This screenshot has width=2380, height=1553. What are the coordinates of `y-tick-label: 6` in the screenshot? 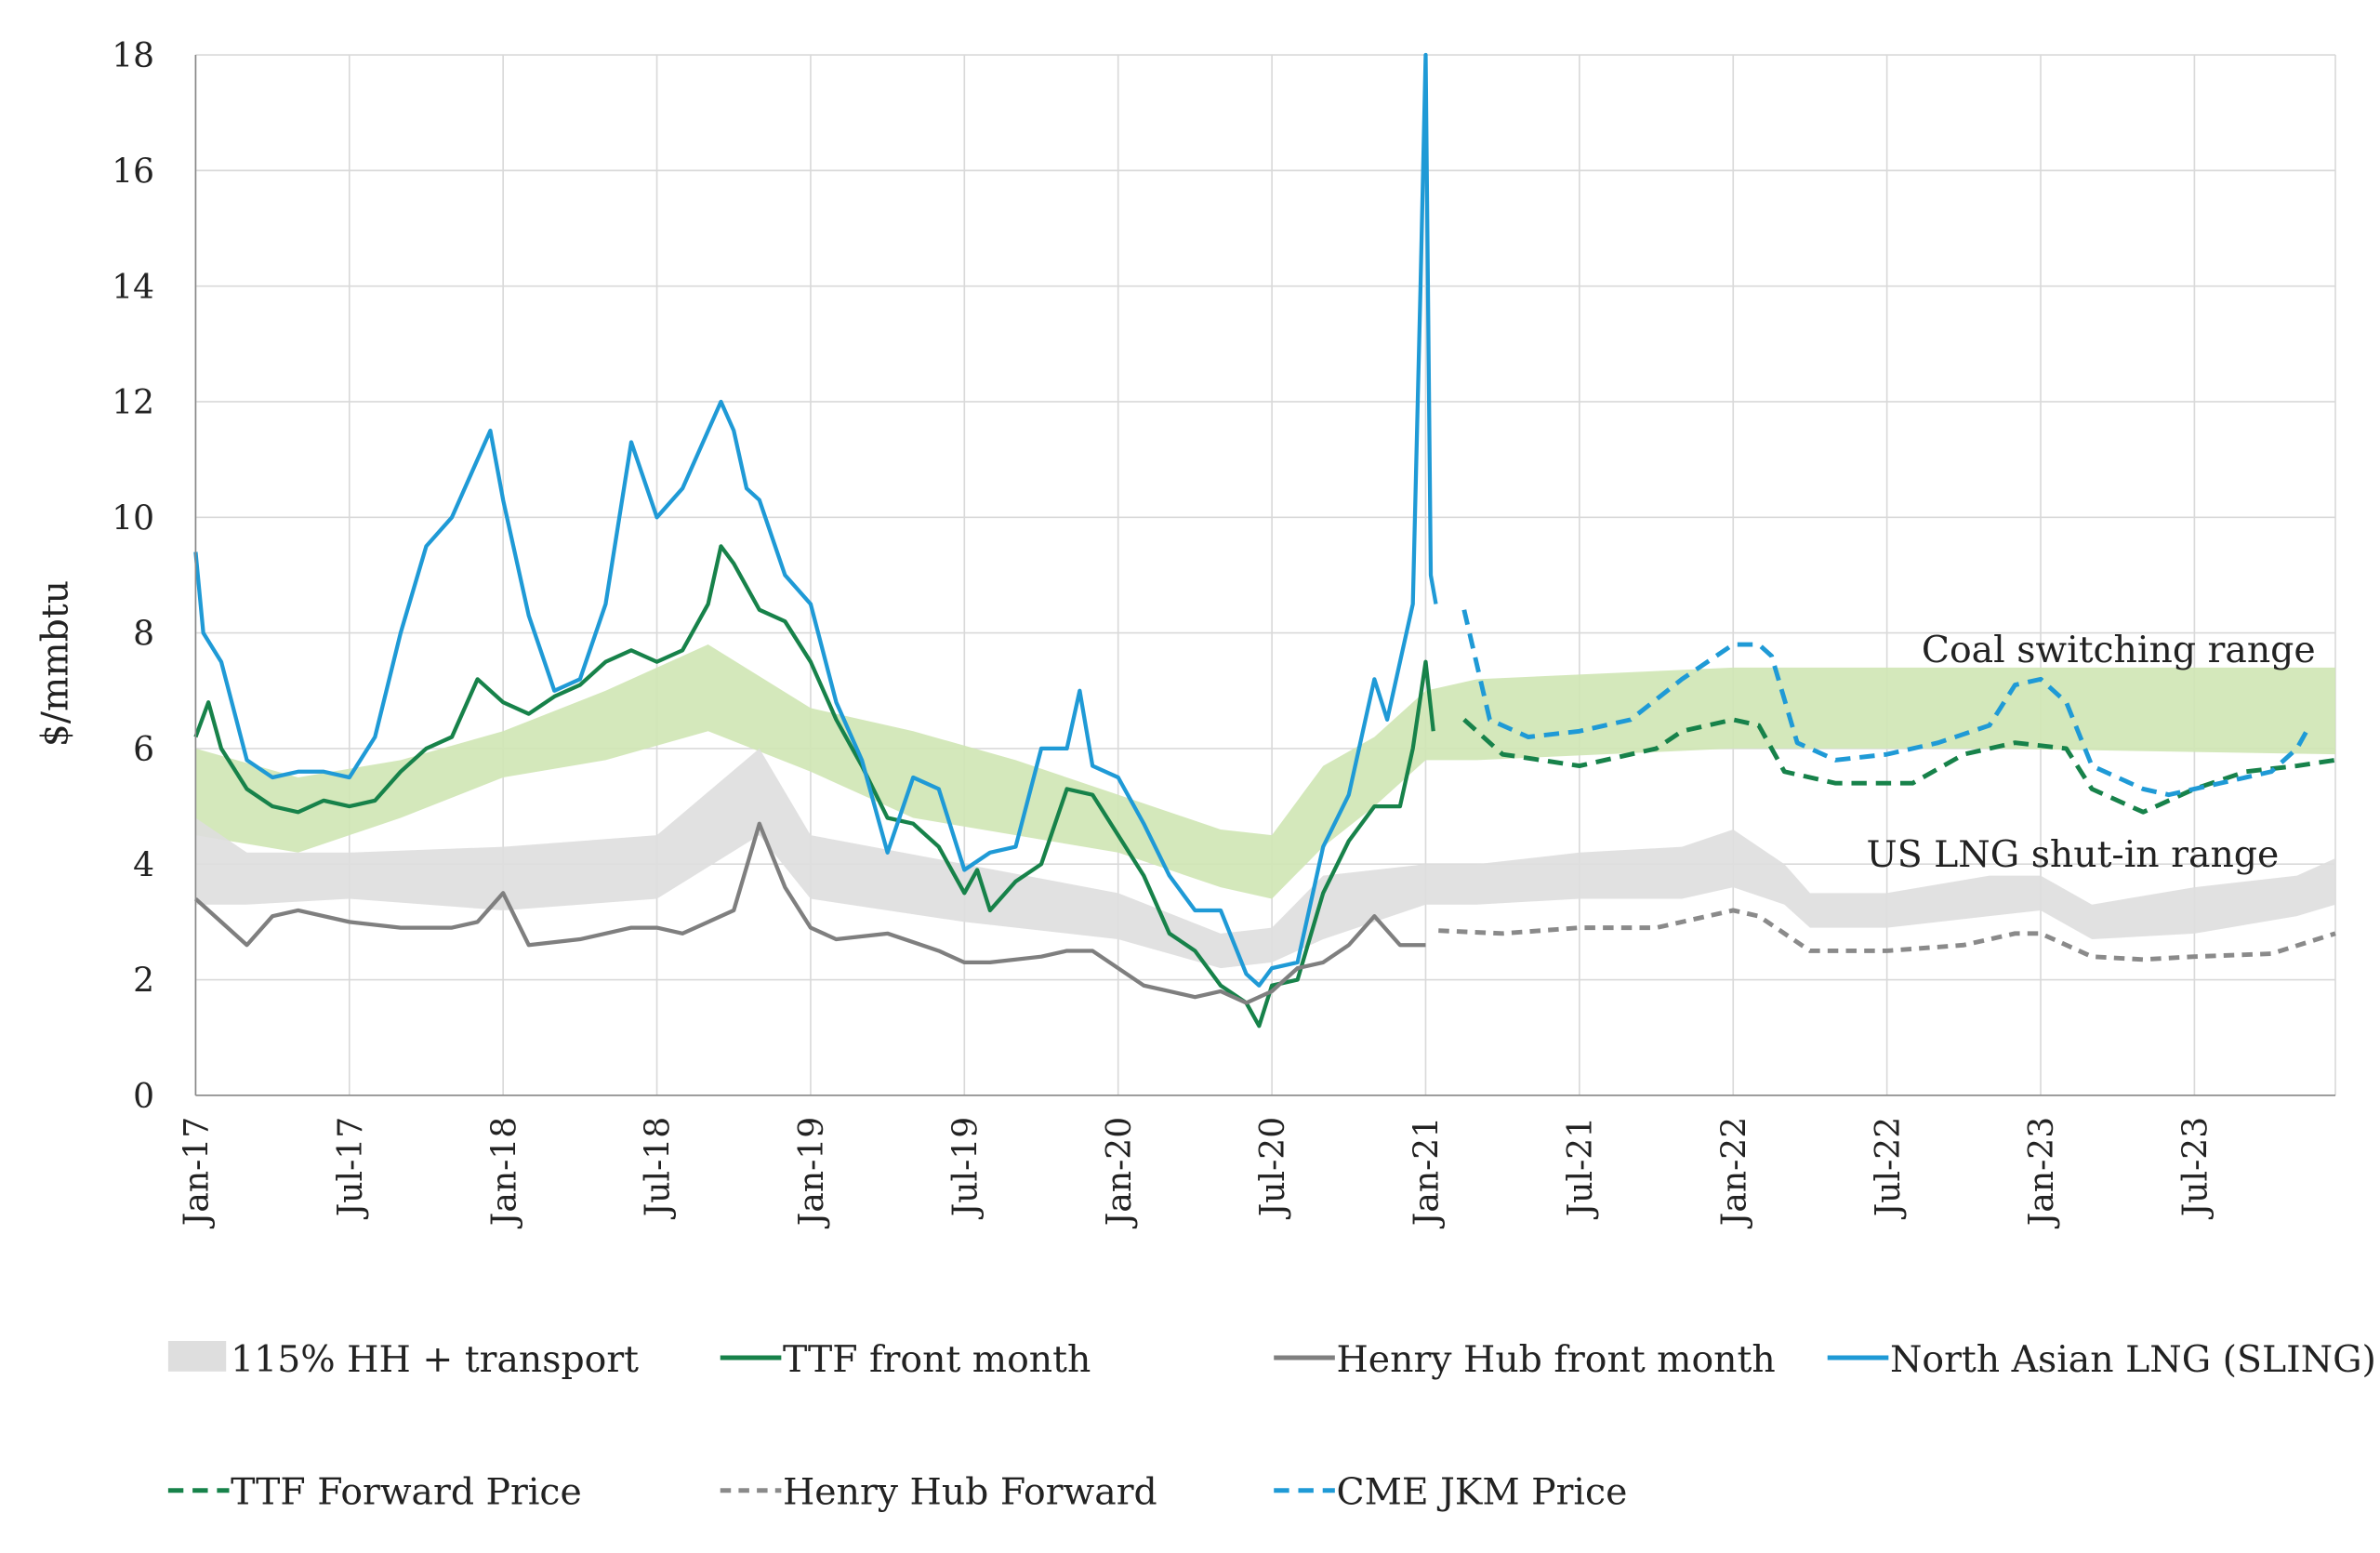 It's located at (143, 749).